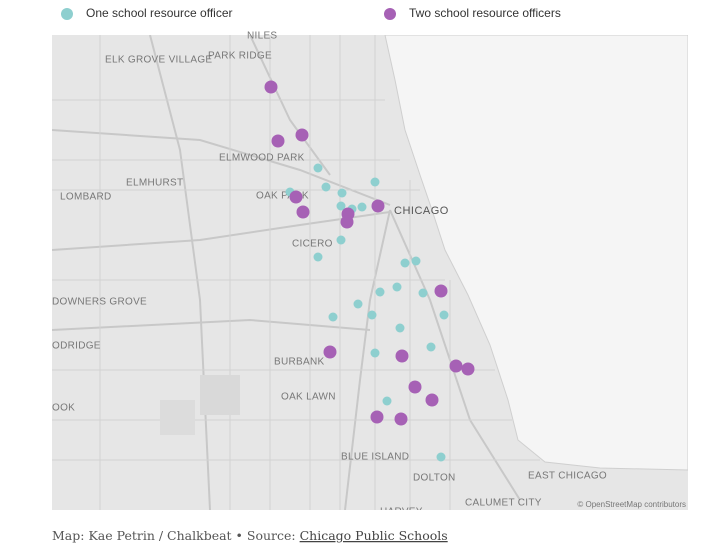 Image resolution: width=710 pixels, height=548 pixels. I want to click on place-label: ELMWOOD PARK, so click(262, 158).